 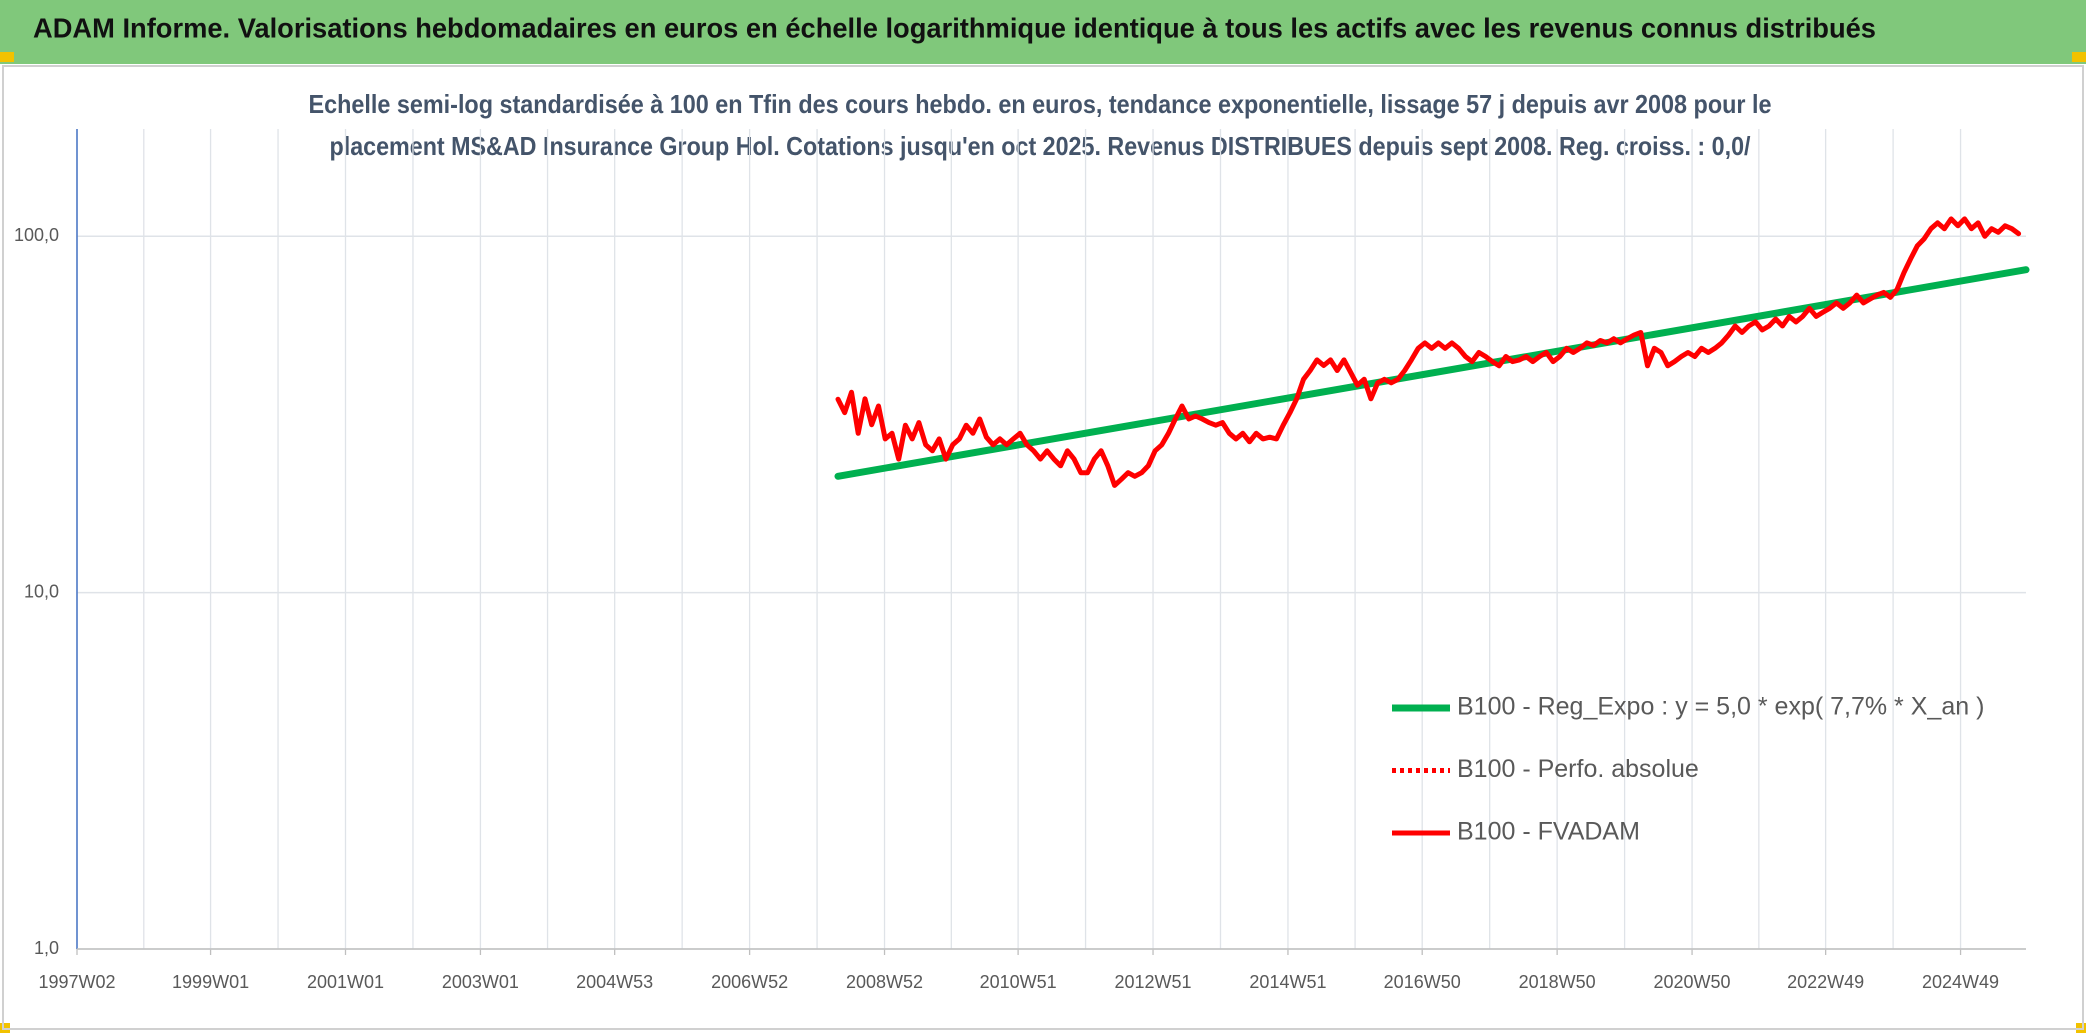 What do you see at coordinates (345, 982) in the screenshot?
I see `x-tick-label: 2001W01` at bounding box center [345, 982].